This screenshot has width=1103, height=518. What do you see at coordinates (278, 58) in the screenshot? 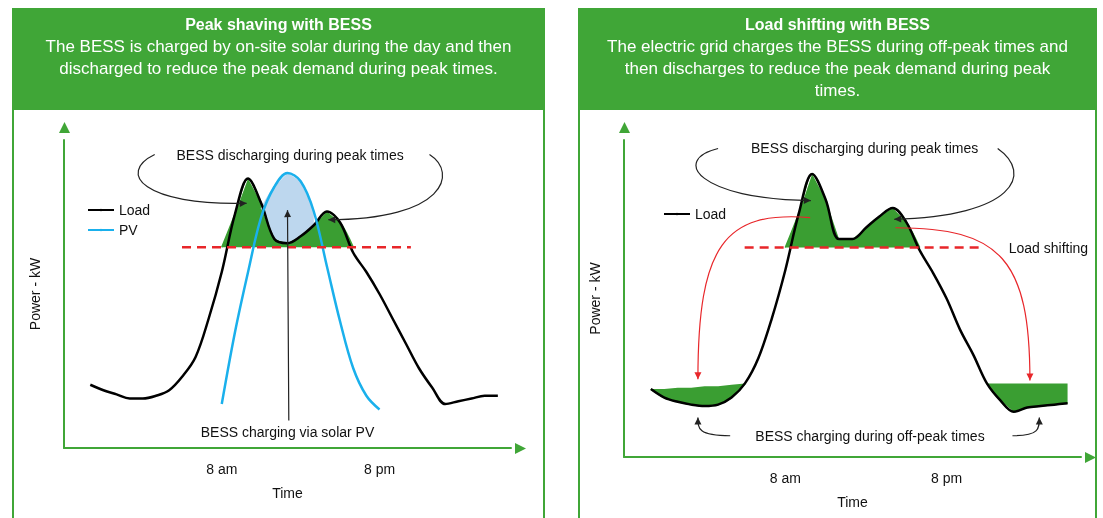
I see `chart-subtitle: The BESS is charged by on-site solar during the day and then discharged to reduce the peak demand during peak times.` at bounding box center [278, 58].